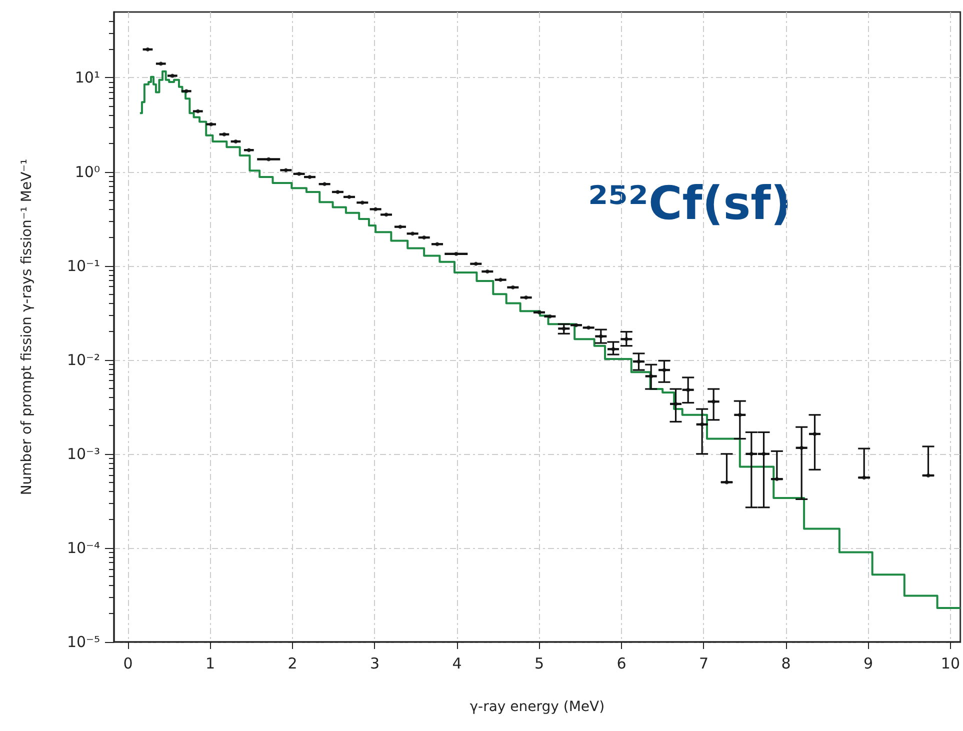 This screenshot has width=963, height=731. Describe the element at coordinates (950, 663) in the screenshot. I see `x-tick-label: 10` at that location.